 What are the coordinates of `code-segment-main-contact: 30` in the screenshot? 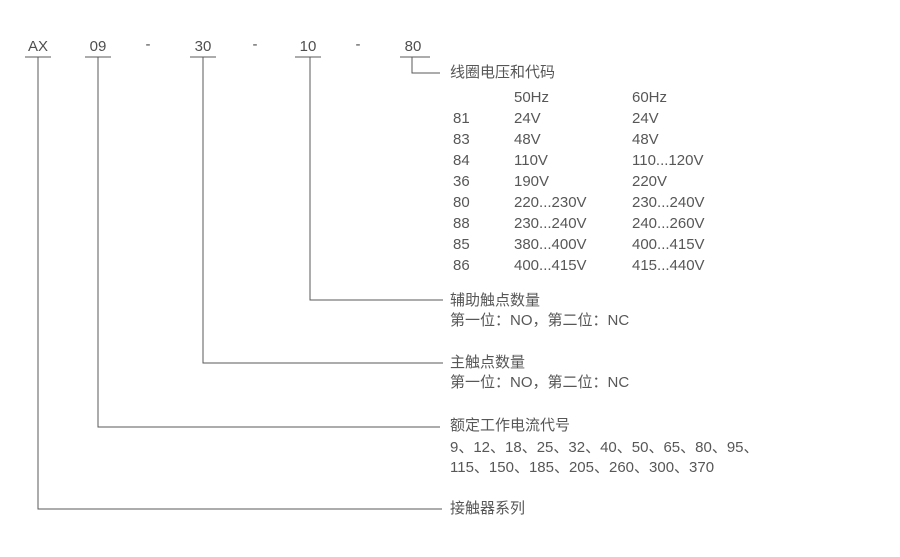 It's located at (203, 46).